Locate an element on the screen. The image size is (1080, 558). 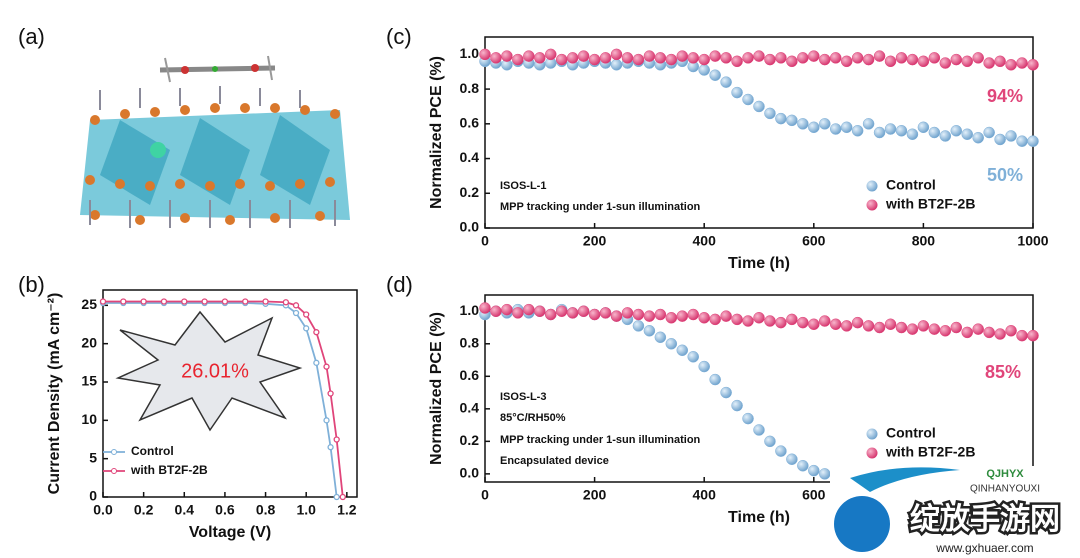
x-tick-label: 0.6 is located at coordinates (225, 510).